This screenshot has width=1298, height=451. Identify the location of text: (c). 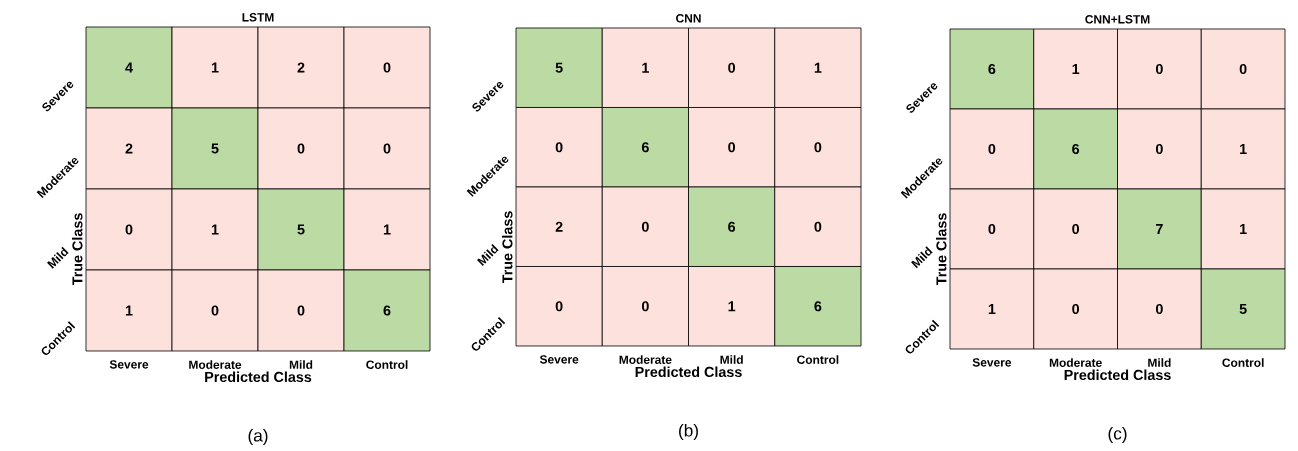
(1117, 435).